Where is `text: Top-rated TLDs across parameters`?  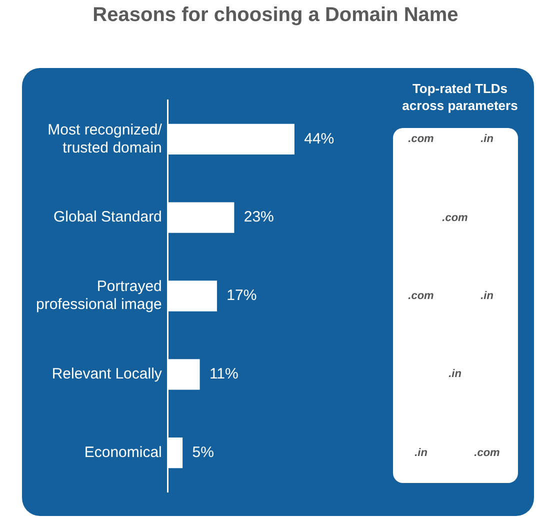 text: Top-rated TLDs across parameters is located at coordinates (460, 97).